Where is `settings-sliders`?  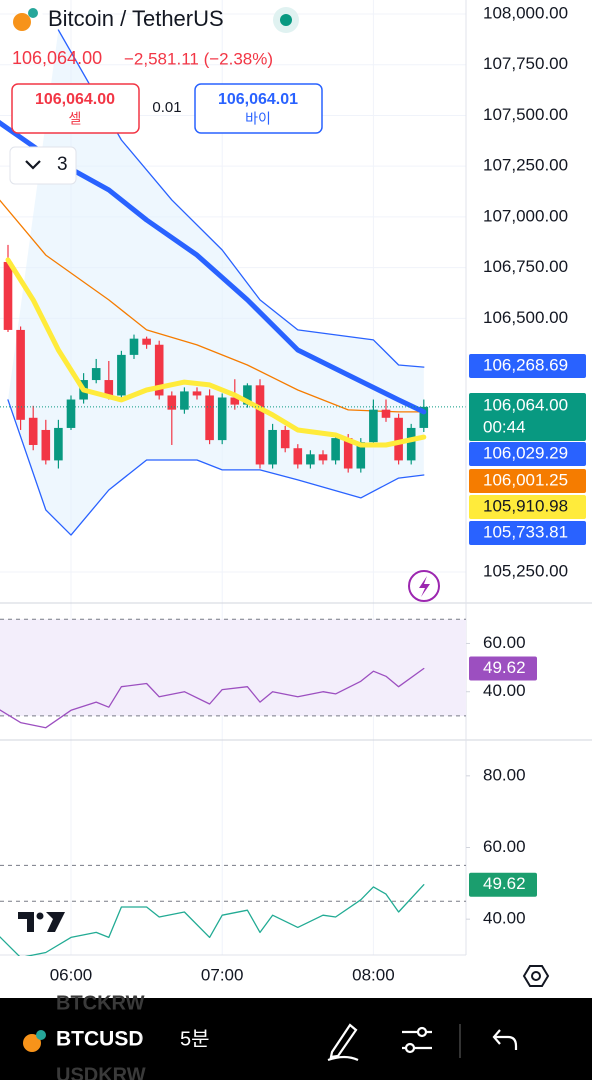
settings-sliders is located at coordinates (417, 1040).